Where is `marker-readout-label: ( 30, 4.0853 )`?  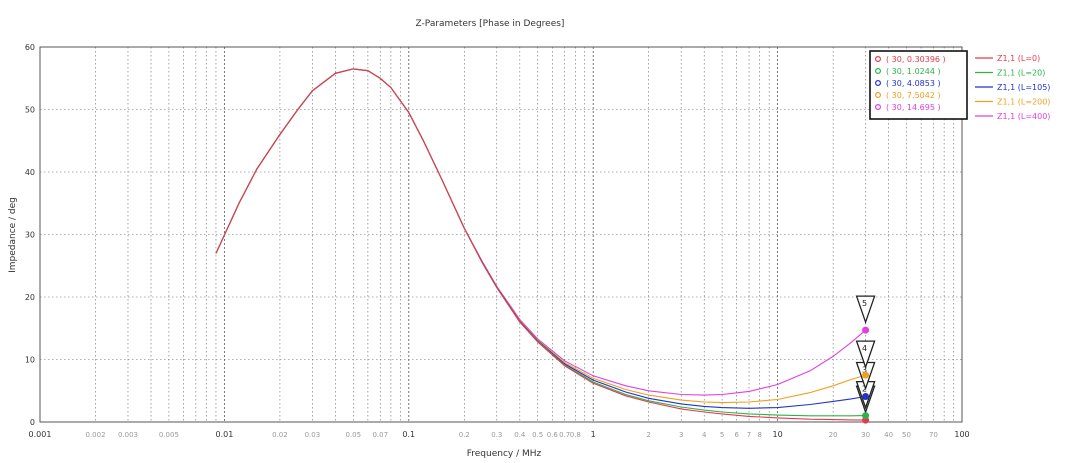
marker-readout-label: ( 30, 4.0853 ) is located at coordinates (913, 83).